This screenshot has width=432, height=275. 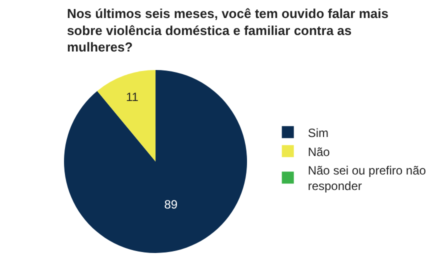 I want to click on legend-label: Não sei ou prefiro não responder, so click(x=367, y=179).